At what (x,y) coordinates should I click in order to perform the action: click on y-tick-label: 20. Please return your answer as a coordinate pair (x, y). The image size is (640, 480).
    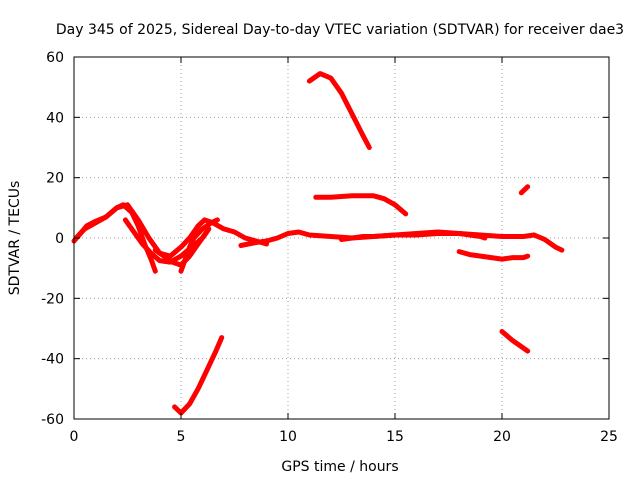
    Looking at the image, I should click on (55, 179).